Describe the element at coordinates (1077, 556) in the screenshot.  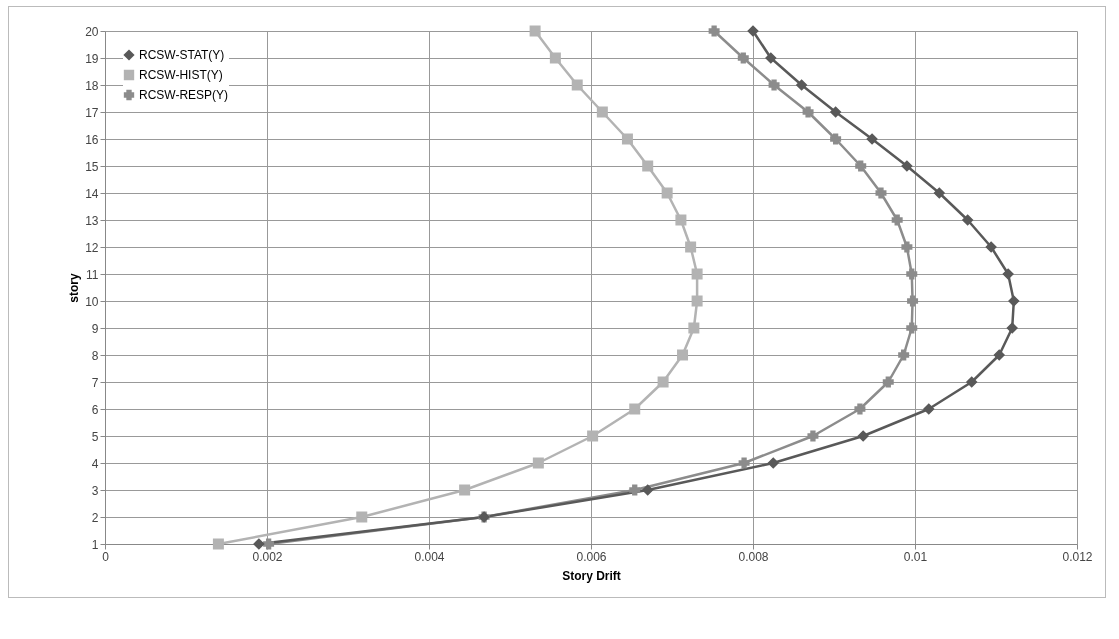
I see `x-tick-label: 0.012` at that location.